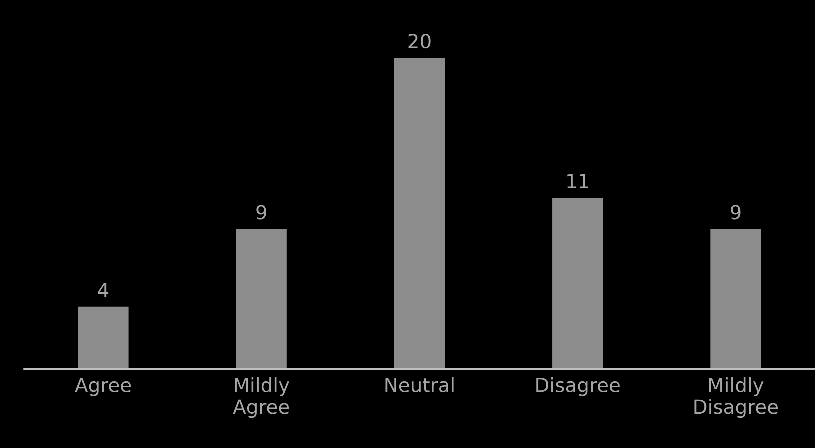 The width and height of the screenshot is (815, 448). What do you see at coordinates (103, 387) in the screenshot?
I see `x-tick-label: Agree` at bounding box center [103, 387].